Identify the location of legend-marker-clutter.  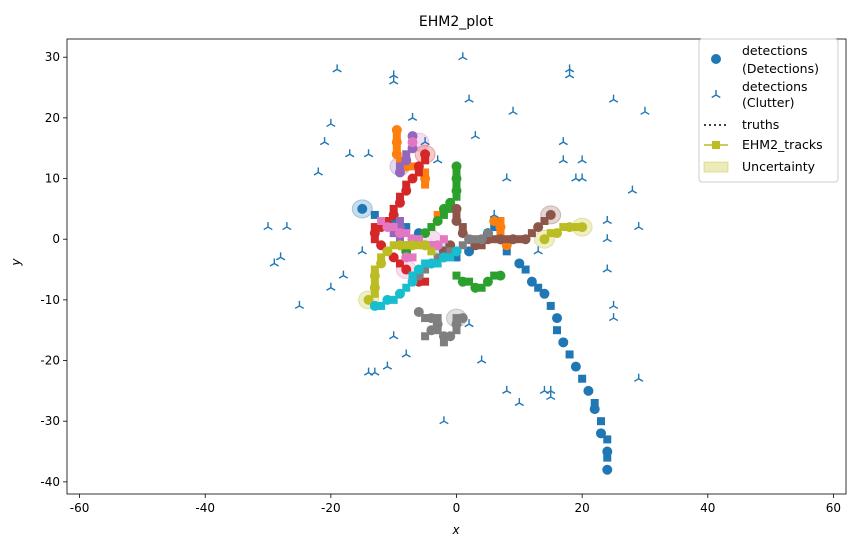
(716, 94).